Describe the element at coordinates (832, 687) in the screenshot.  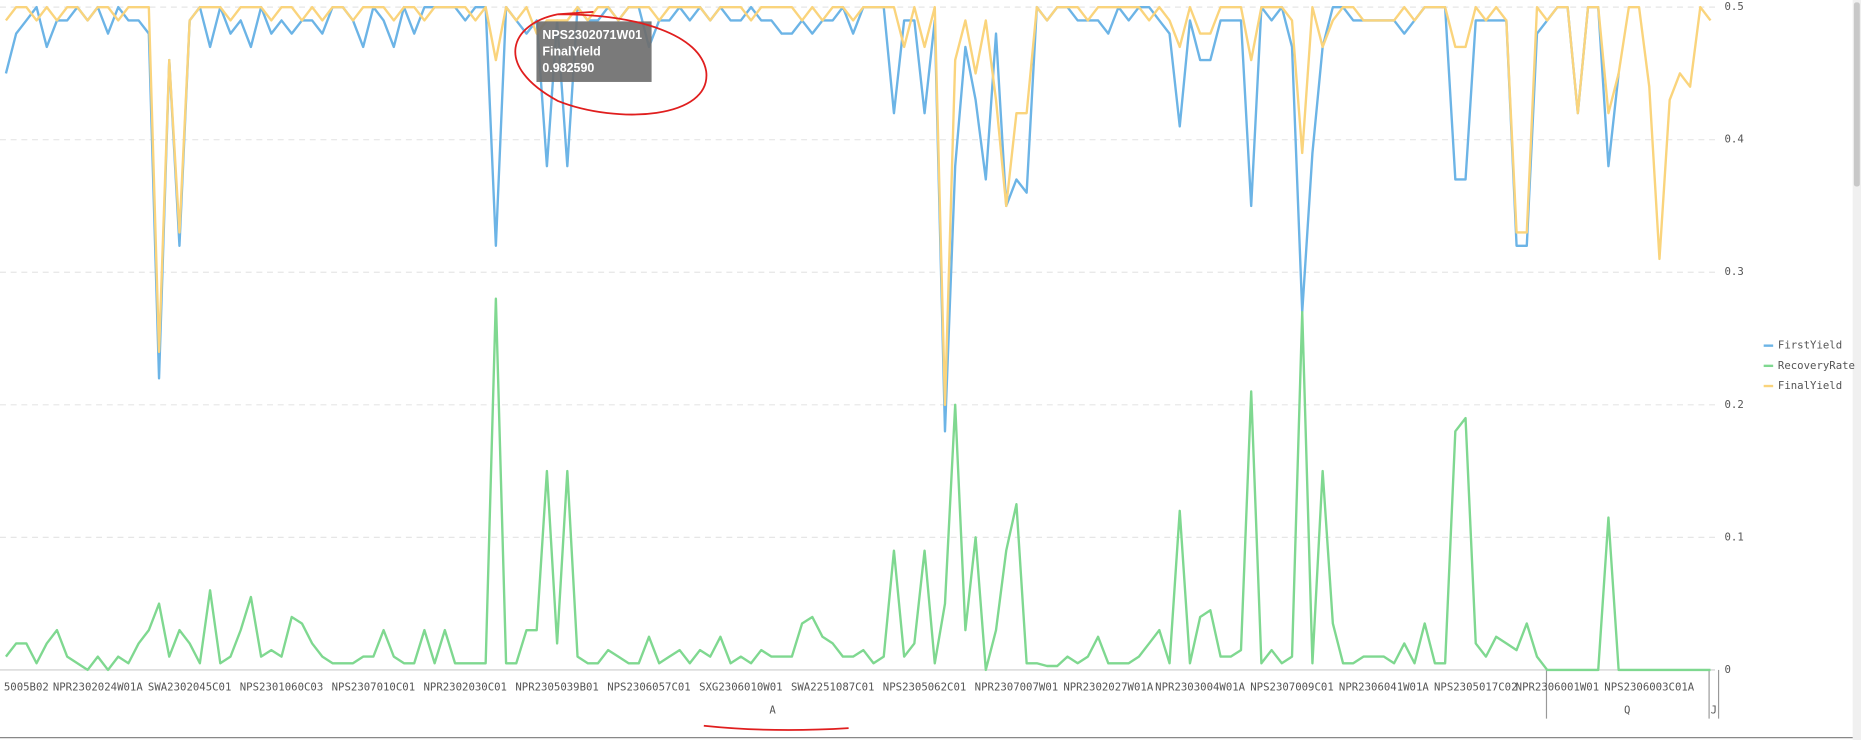
I see `x-tick-label: SWA2251087C01` at that location.